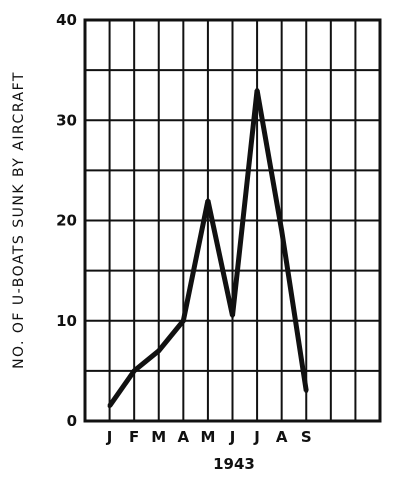  Describe the element at coordinates (134, 437) in the screenshot. I see `x-tick-label: F` at that location.